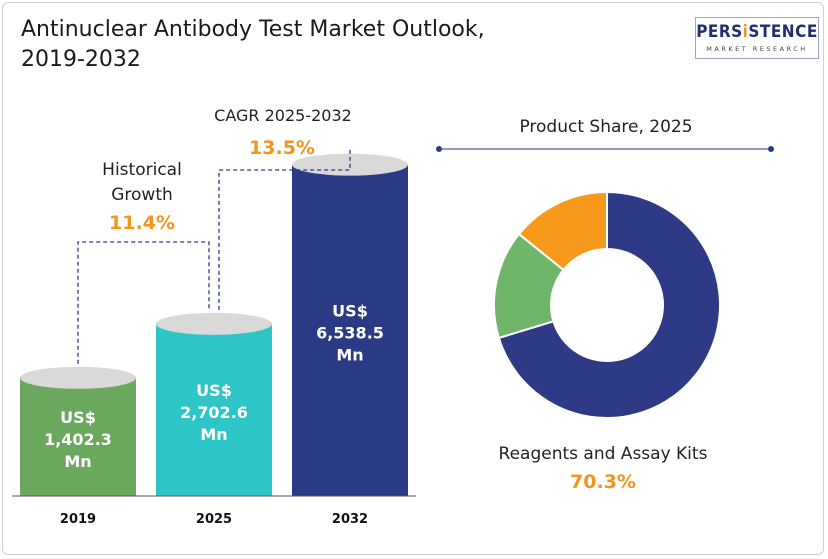  I want to click on bar-value-label-2032: US$, so click(350, 310).